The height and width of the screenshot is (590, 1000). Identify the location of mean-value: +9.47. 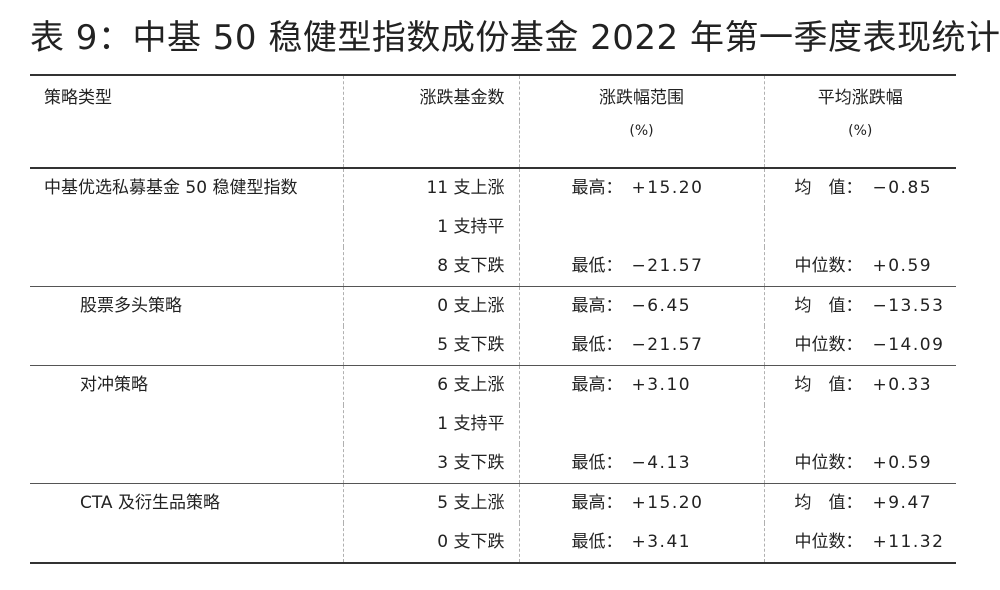
(902, 503).